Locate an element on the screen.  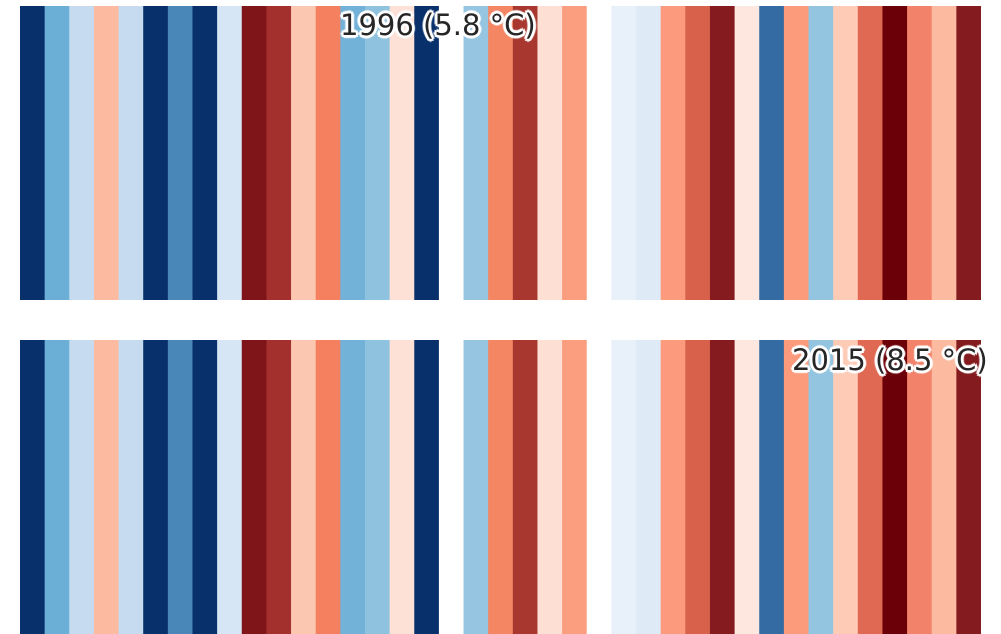
annotation-label-top: 1996 (5.8 °C) is located at coordinates (438, 25).